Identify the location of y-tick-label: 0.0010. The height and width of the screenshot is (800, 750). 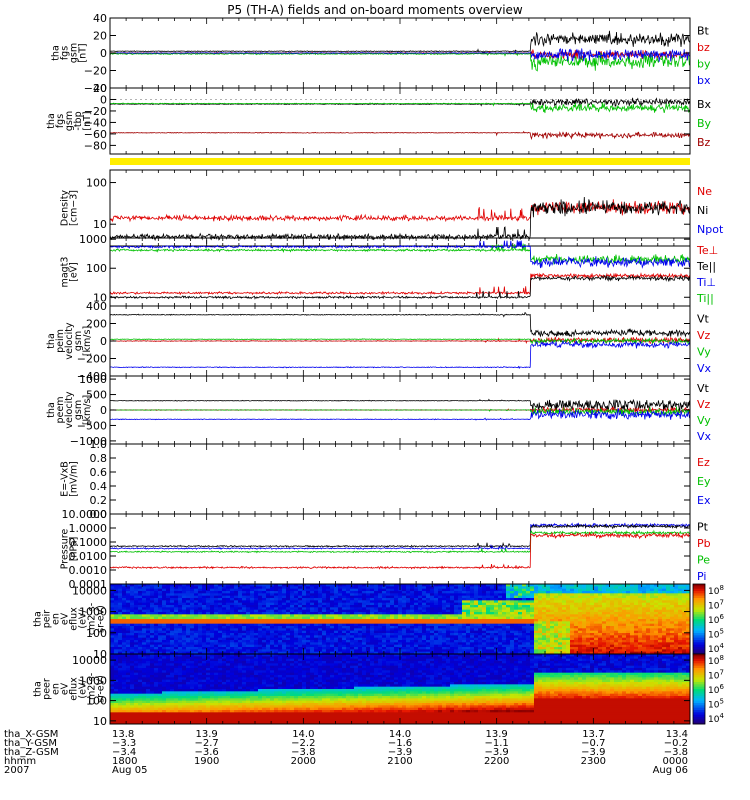
(88, 570).